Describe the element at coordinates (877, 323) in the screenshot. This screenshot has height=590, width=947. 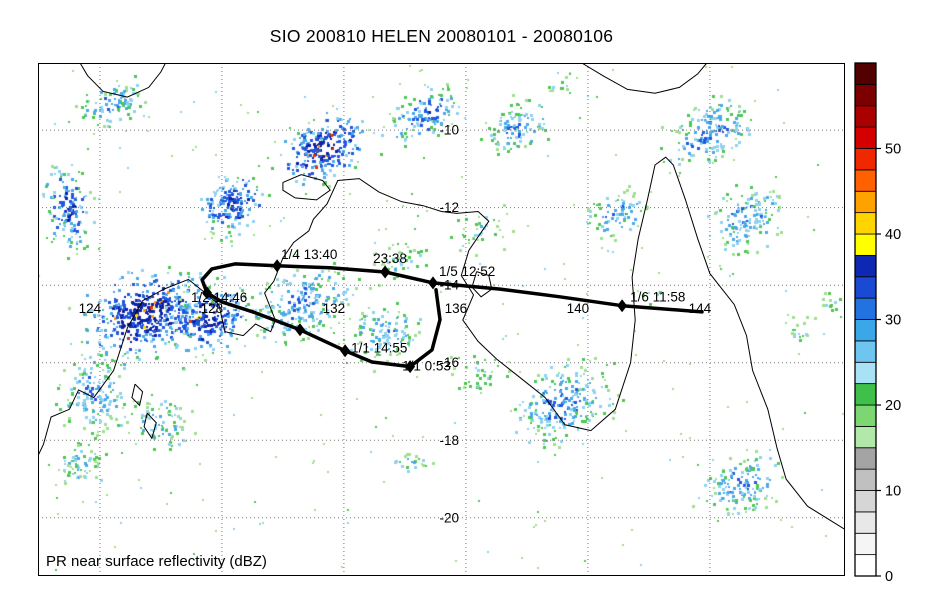
I see `colorbar: 0 10 20 30 40 50` at that location.